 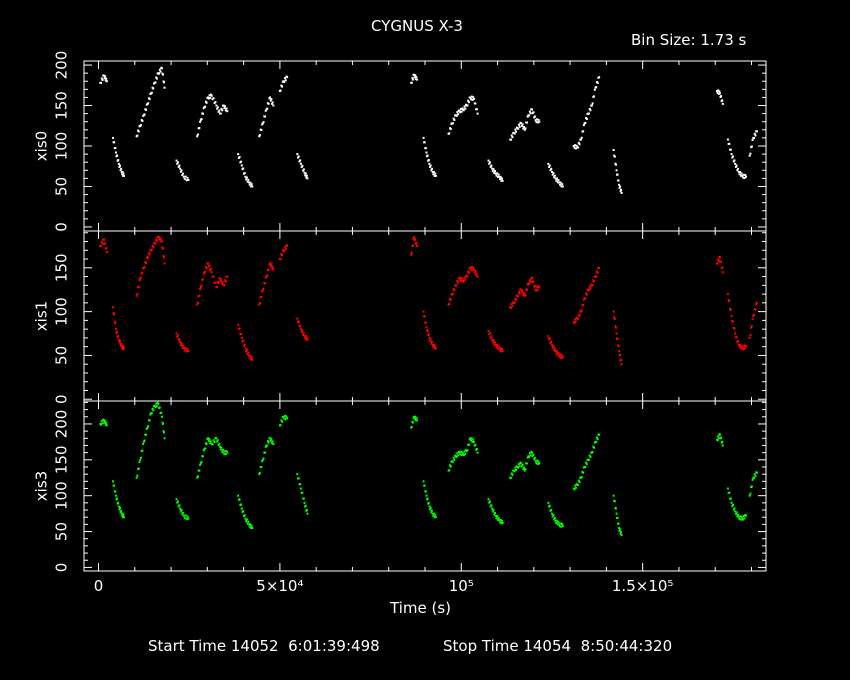 I want to click on y-tick-label-xis1: 0, so click(x=62, y=399).